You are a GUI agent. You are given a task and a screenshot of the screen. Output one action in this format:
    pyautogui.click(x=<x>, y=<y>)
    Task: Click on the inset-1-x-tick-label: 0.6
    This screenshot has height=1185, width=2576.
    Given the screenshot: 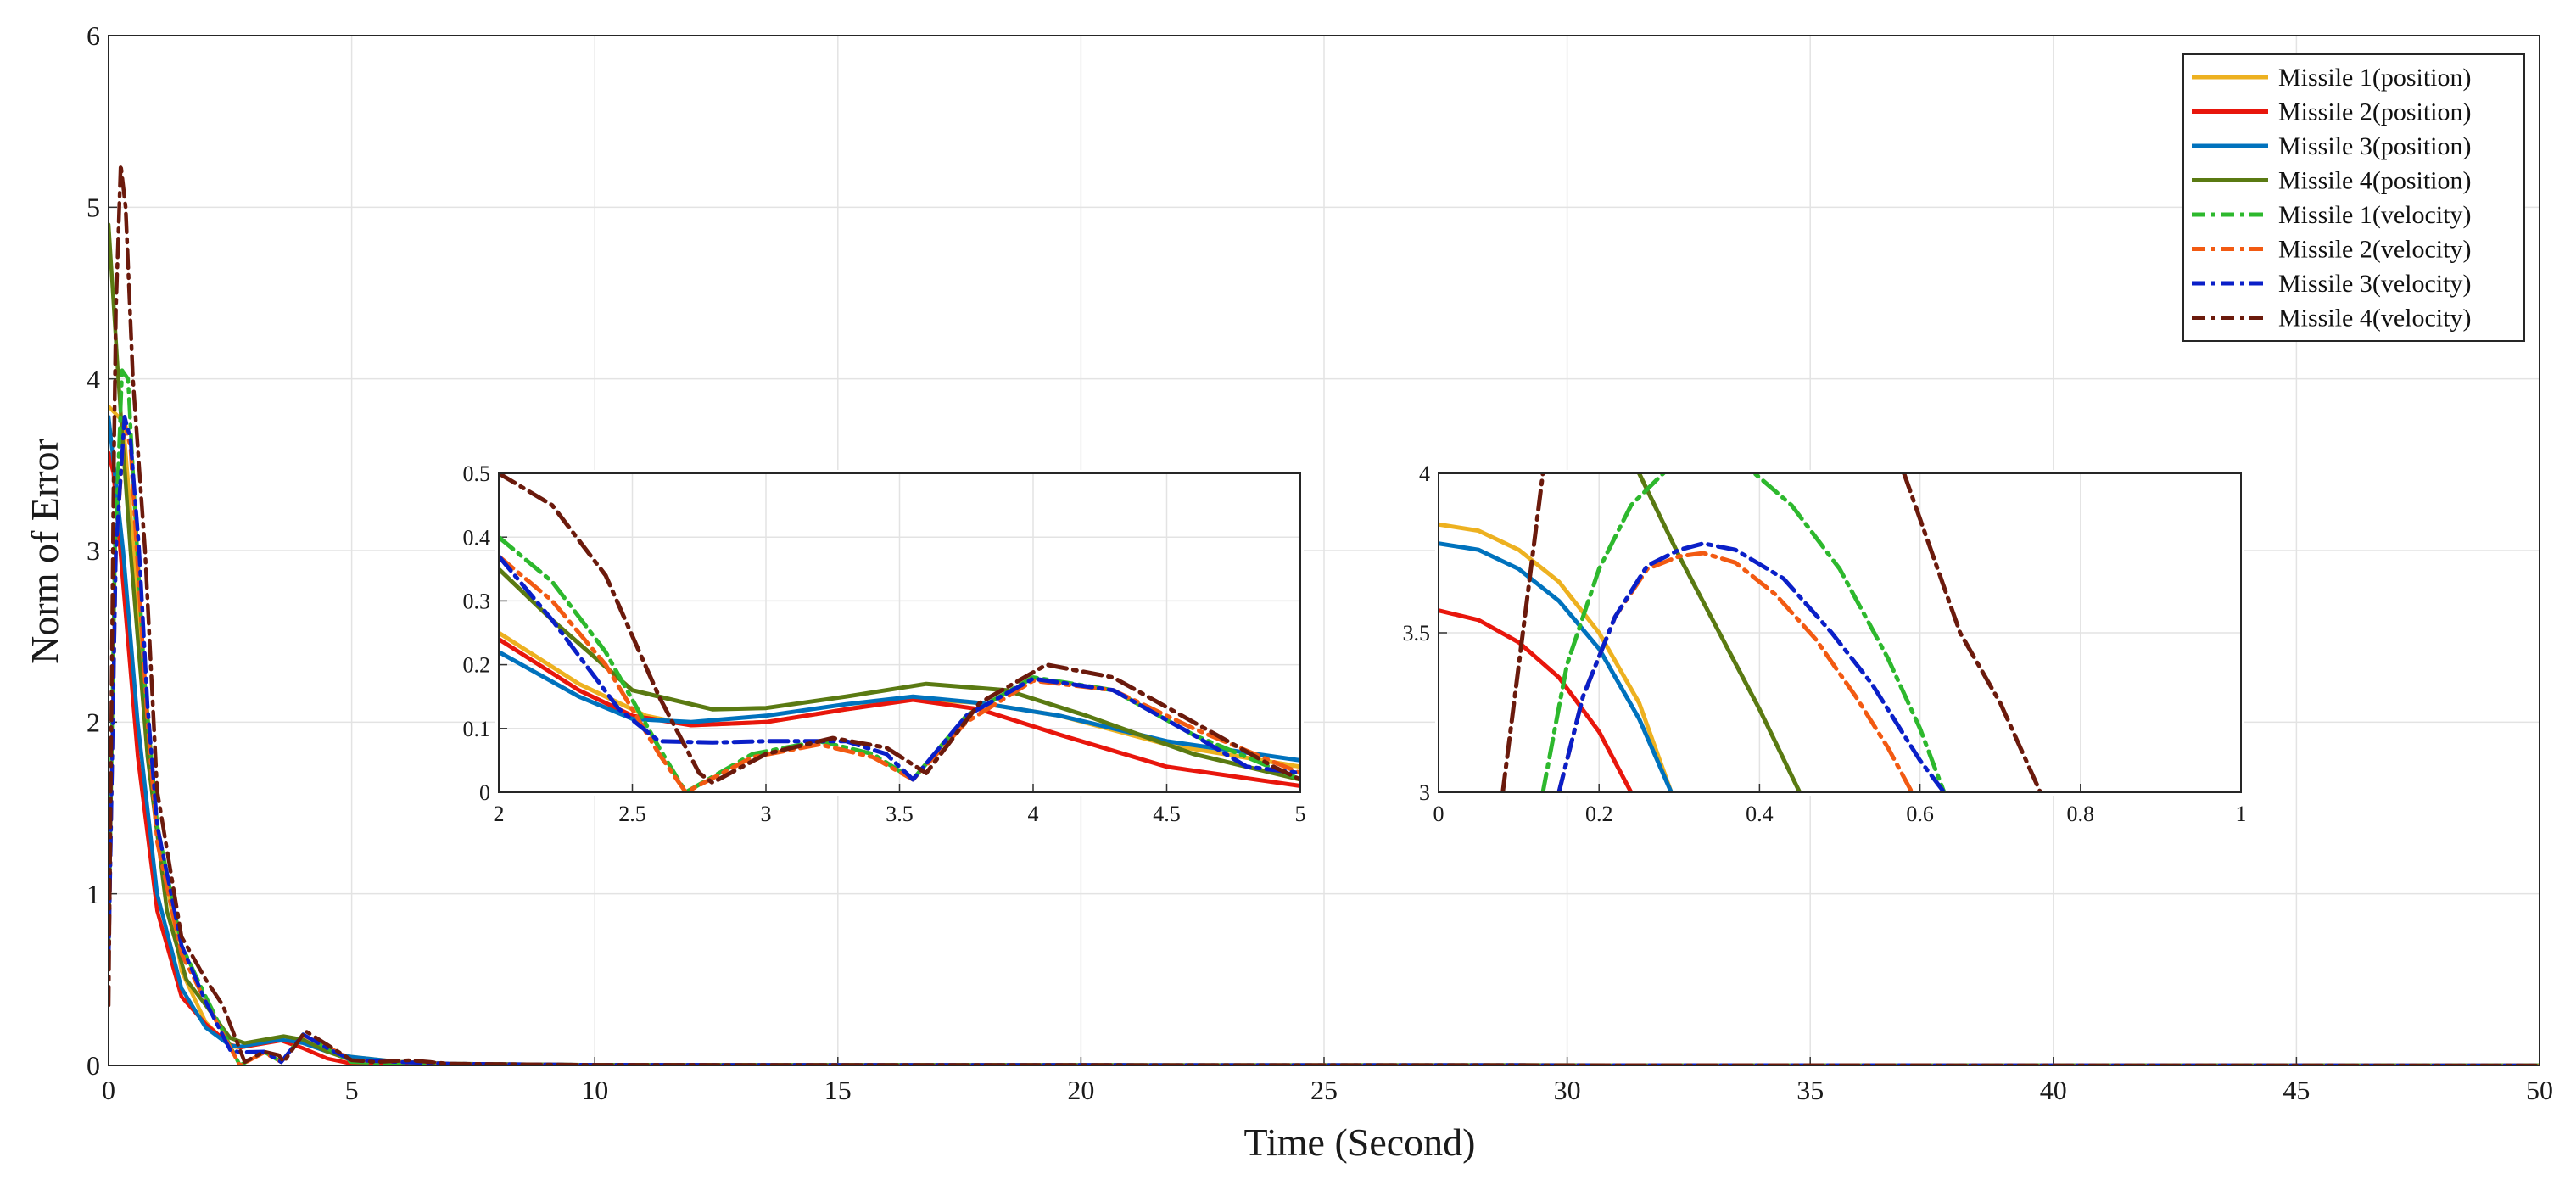 What is the action you would take?
    pyautogui.click(x=1920, y=814)
    